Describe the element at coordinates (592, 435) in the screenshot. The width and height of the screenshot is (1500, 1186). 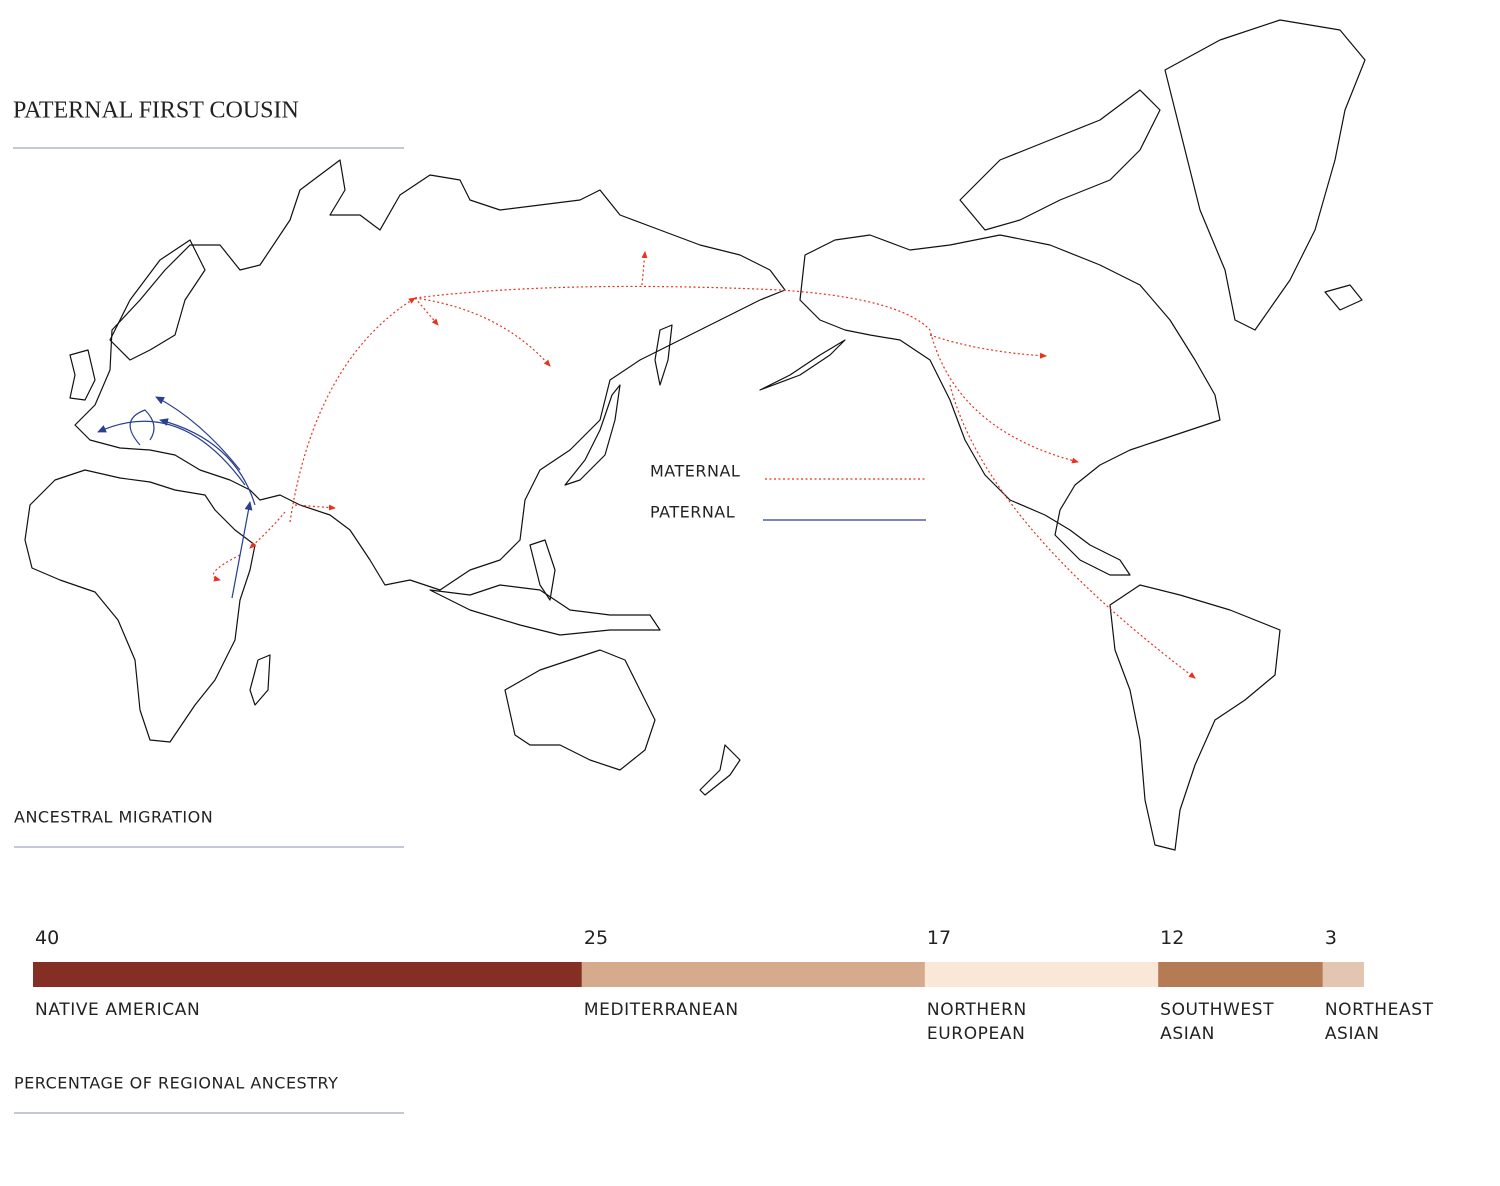
I see `japan` at that location.